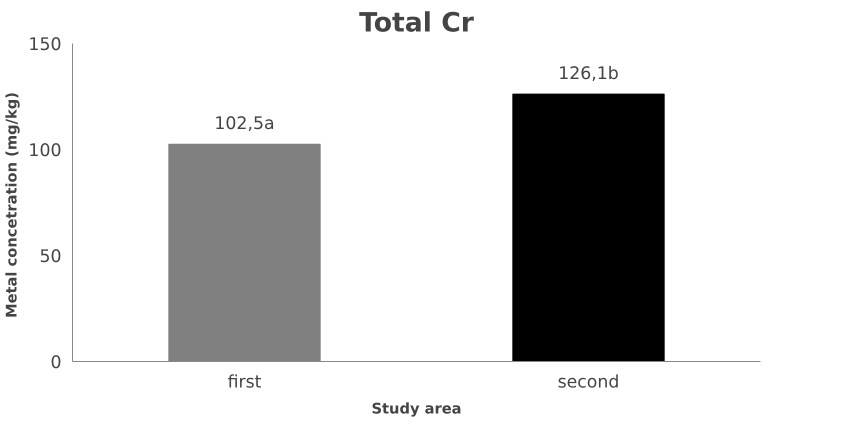  I want to click on x-axis-title: Study area, so click(416, 409).